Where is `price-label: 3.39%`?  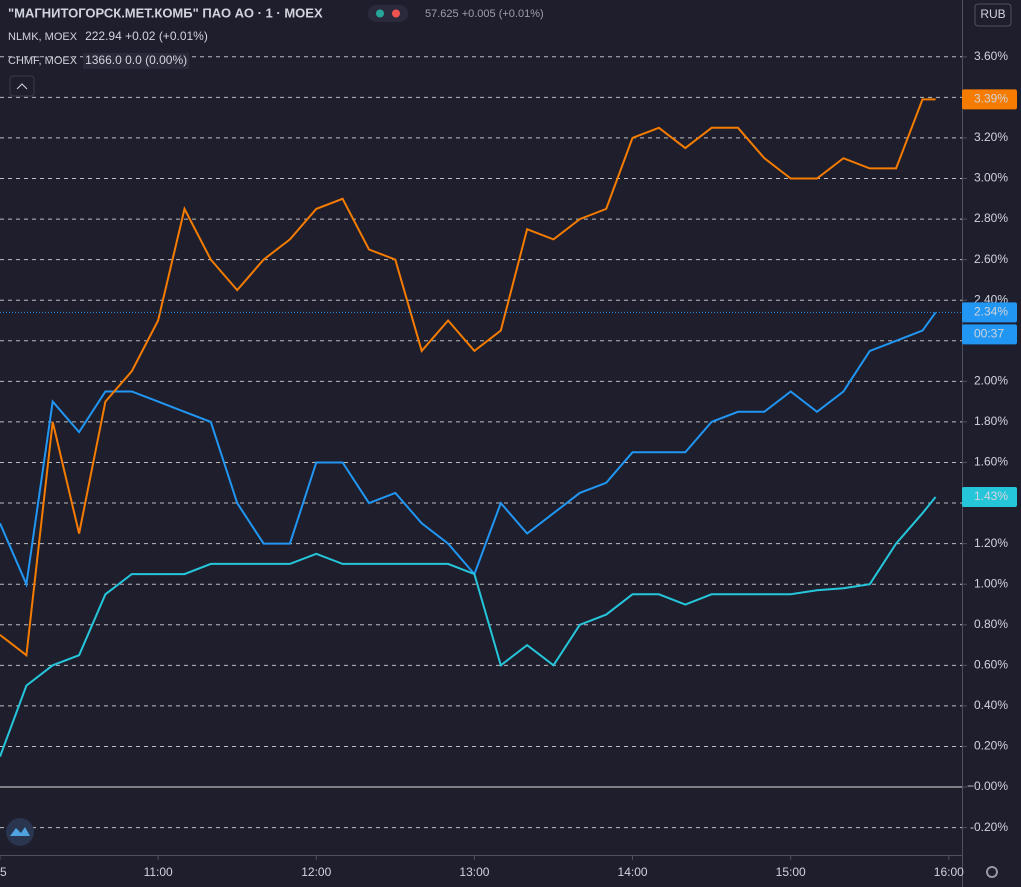 price-label: 3.39% is located at coordinates (991, 99).